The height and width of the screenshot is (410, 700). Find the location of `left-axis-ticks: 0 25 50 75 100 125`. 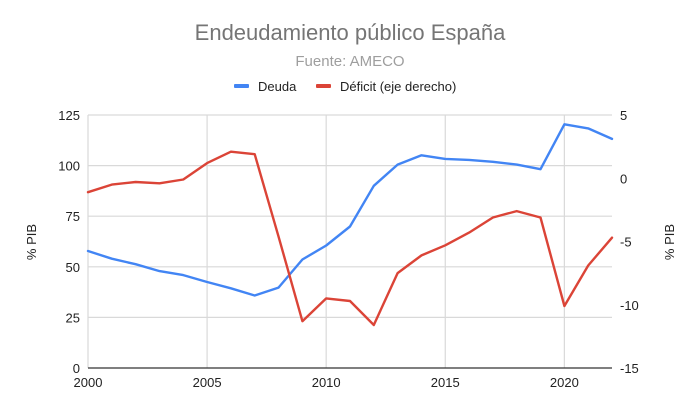

left-axis-ticks: 0 25 50 75 100 125 is located at coordinates (69, 242).